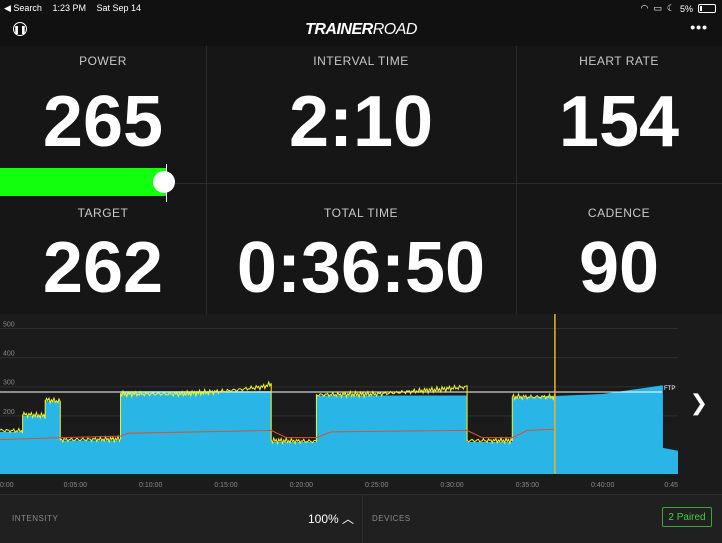 The image size is (722, 543). What do you see at coordinates (527, 485) in the screenshot?
I see `x-tick-label: 0:35:00` at bounding box center [527, 485].